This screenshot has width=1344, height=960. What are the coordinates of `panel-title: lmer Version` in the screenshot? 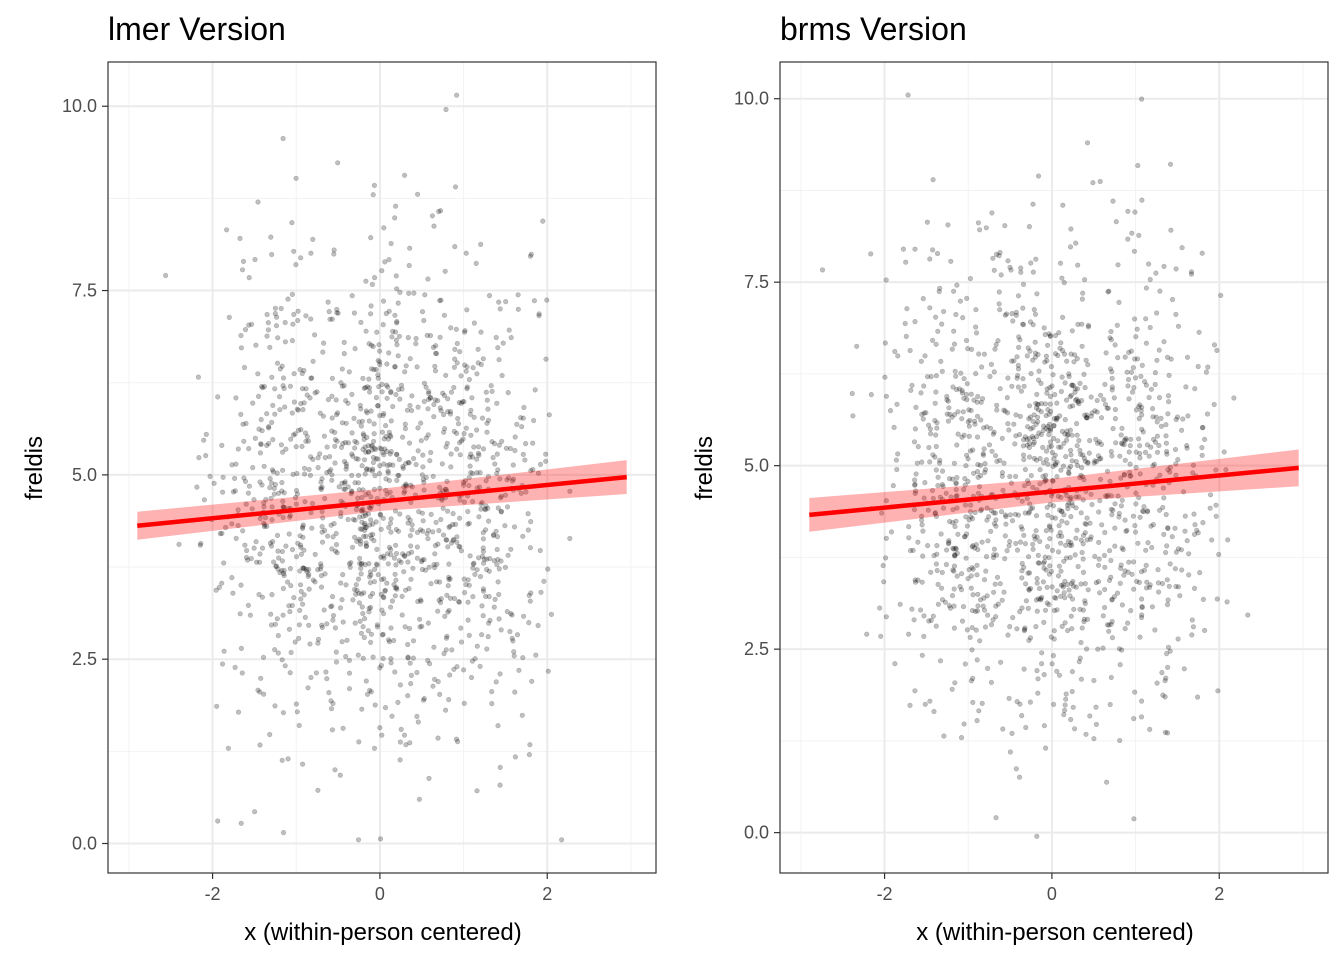 It's located at (197, 29).